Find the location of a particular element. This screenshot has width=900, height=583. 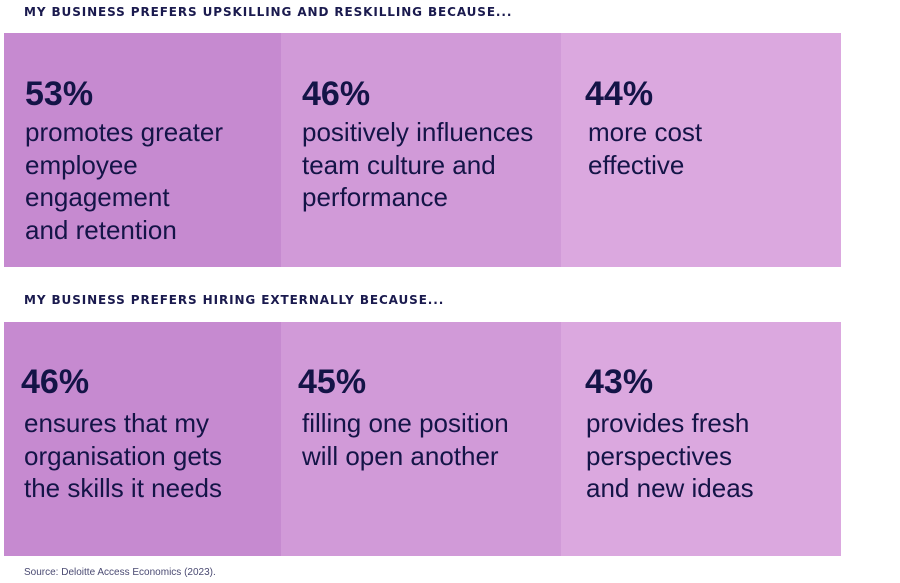

stat-card: 44% more cost effective is located at coordinates (701, 150).